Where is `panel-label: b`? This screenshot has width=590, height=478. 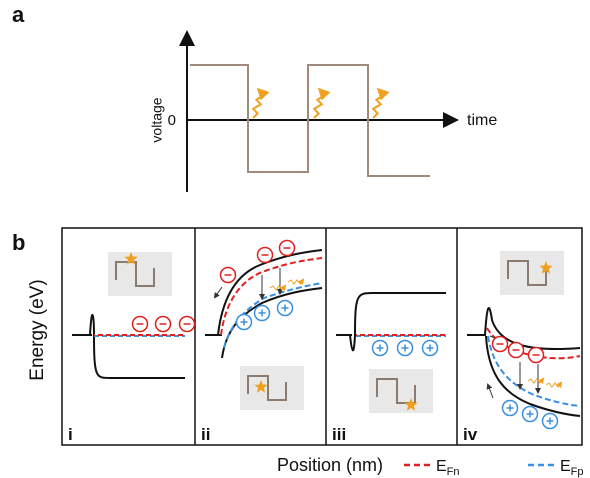
panel-label: b is located at coordinates (18, 242).